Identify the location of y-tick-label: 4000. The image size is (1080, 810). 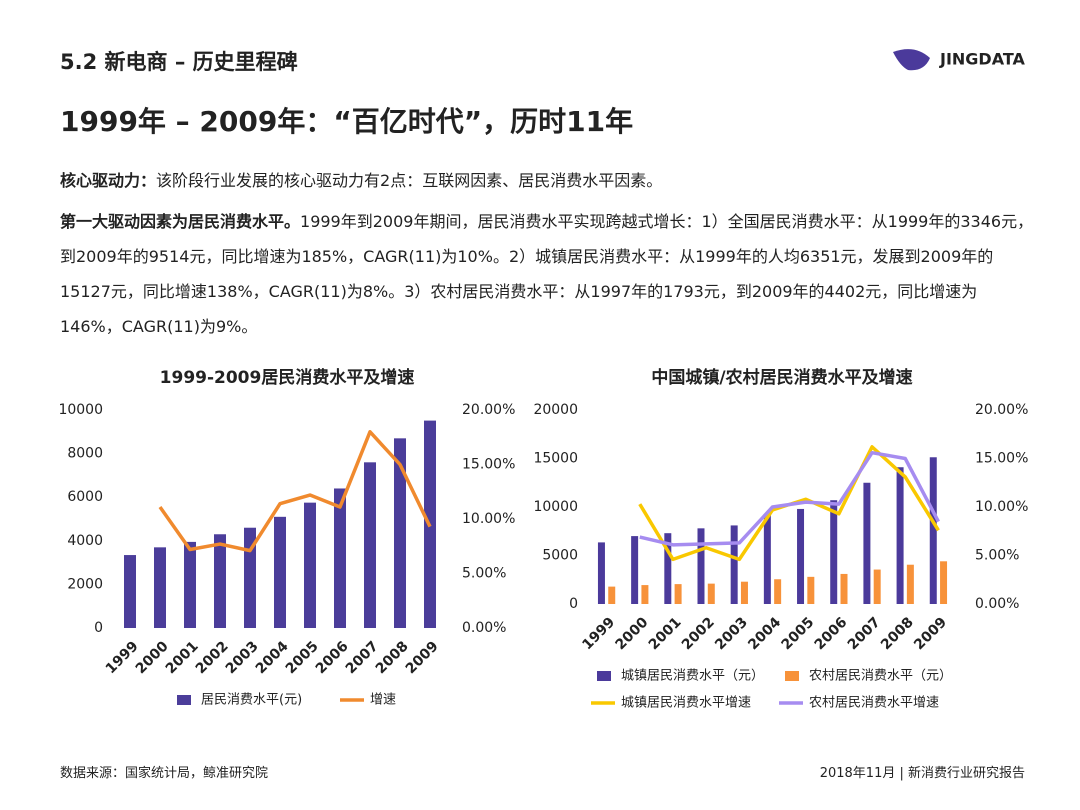
(85, 541).